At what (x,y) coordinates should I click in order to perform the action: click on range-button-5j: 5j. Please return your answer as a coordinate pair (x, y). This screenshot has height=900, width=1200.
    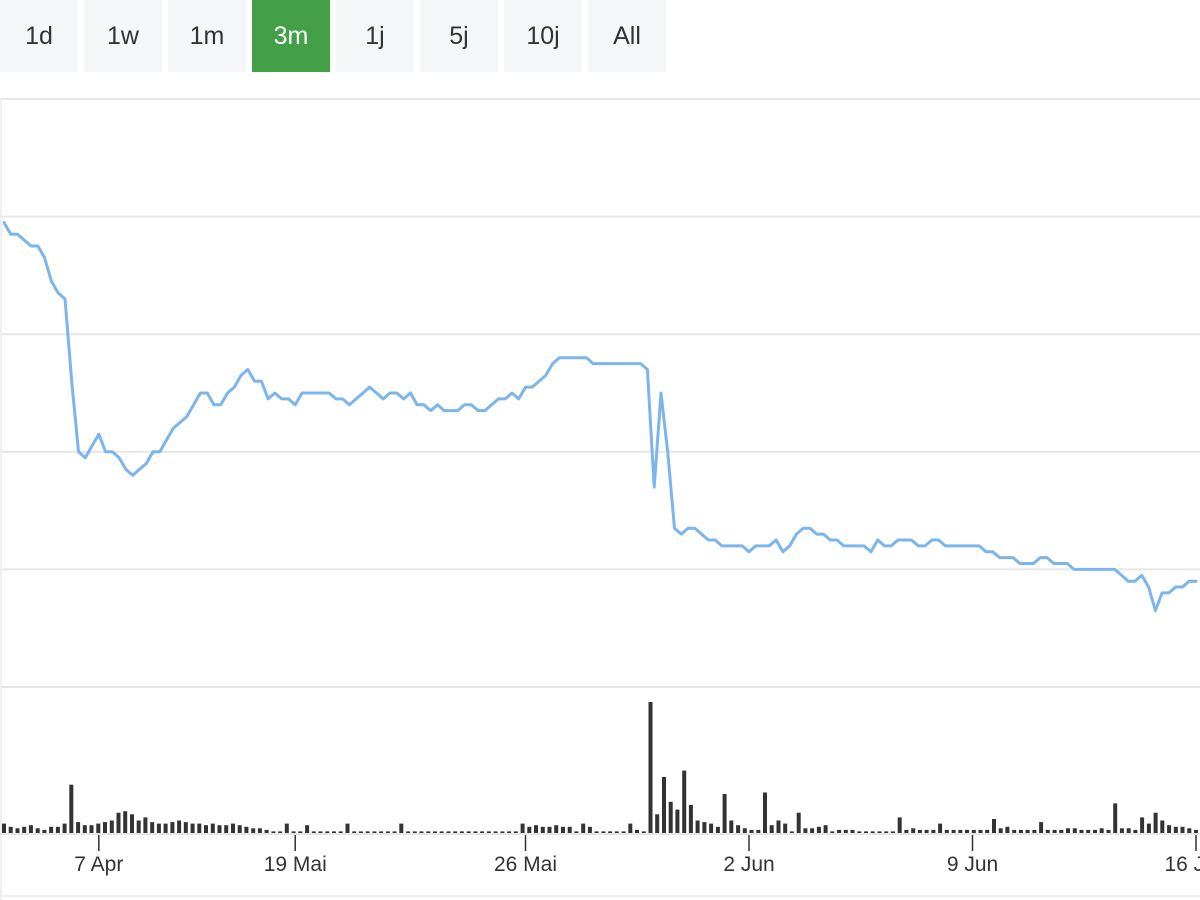
    Looking at the image, I should click on (459, 36).